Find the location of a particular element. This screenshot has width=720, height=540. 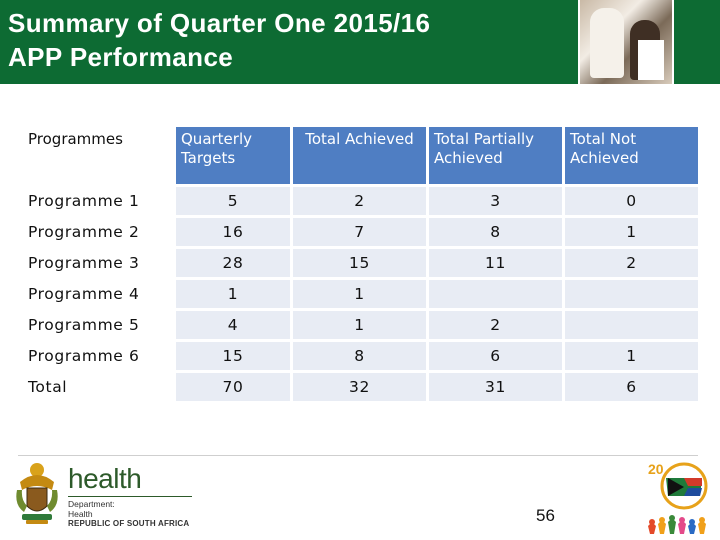

footer-divider is located at coordinates (358, 455).